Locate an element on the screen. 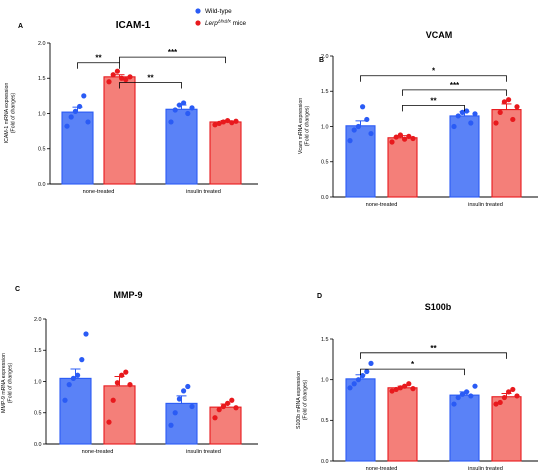 The width and height of the screenshot is (550, 473). panel-title: MMP-9 is located at coordinates (128, 295).